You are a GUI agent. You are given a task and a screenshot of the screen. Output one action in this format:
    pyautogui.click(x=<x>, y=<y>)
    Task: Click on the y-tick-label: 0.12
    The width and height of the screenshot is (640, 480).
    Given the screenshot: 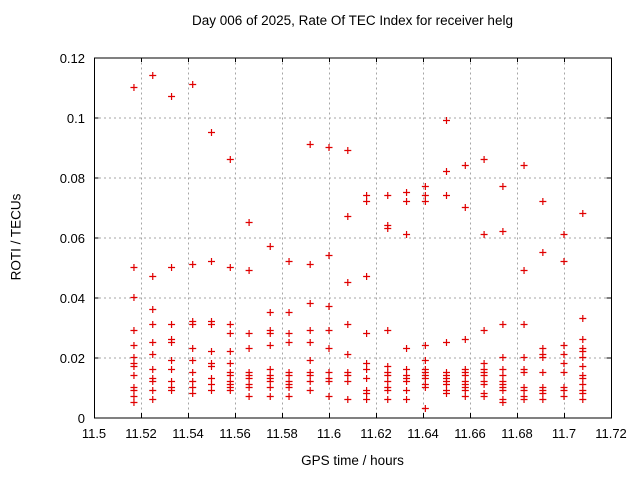 What is the action you would take?
    pyautogui.click(x=72, y=58)
    